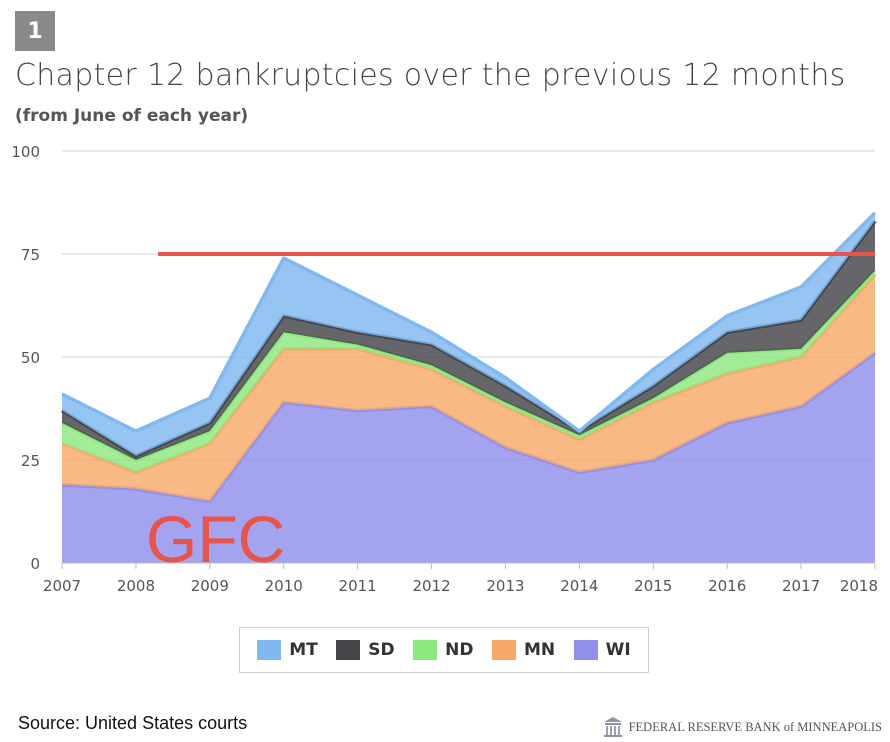 This screenshot has height=742, width=890. Describe the element at coordinates (505, 586) in the screenshot. I see `x-tick-label: 2013` at that location.